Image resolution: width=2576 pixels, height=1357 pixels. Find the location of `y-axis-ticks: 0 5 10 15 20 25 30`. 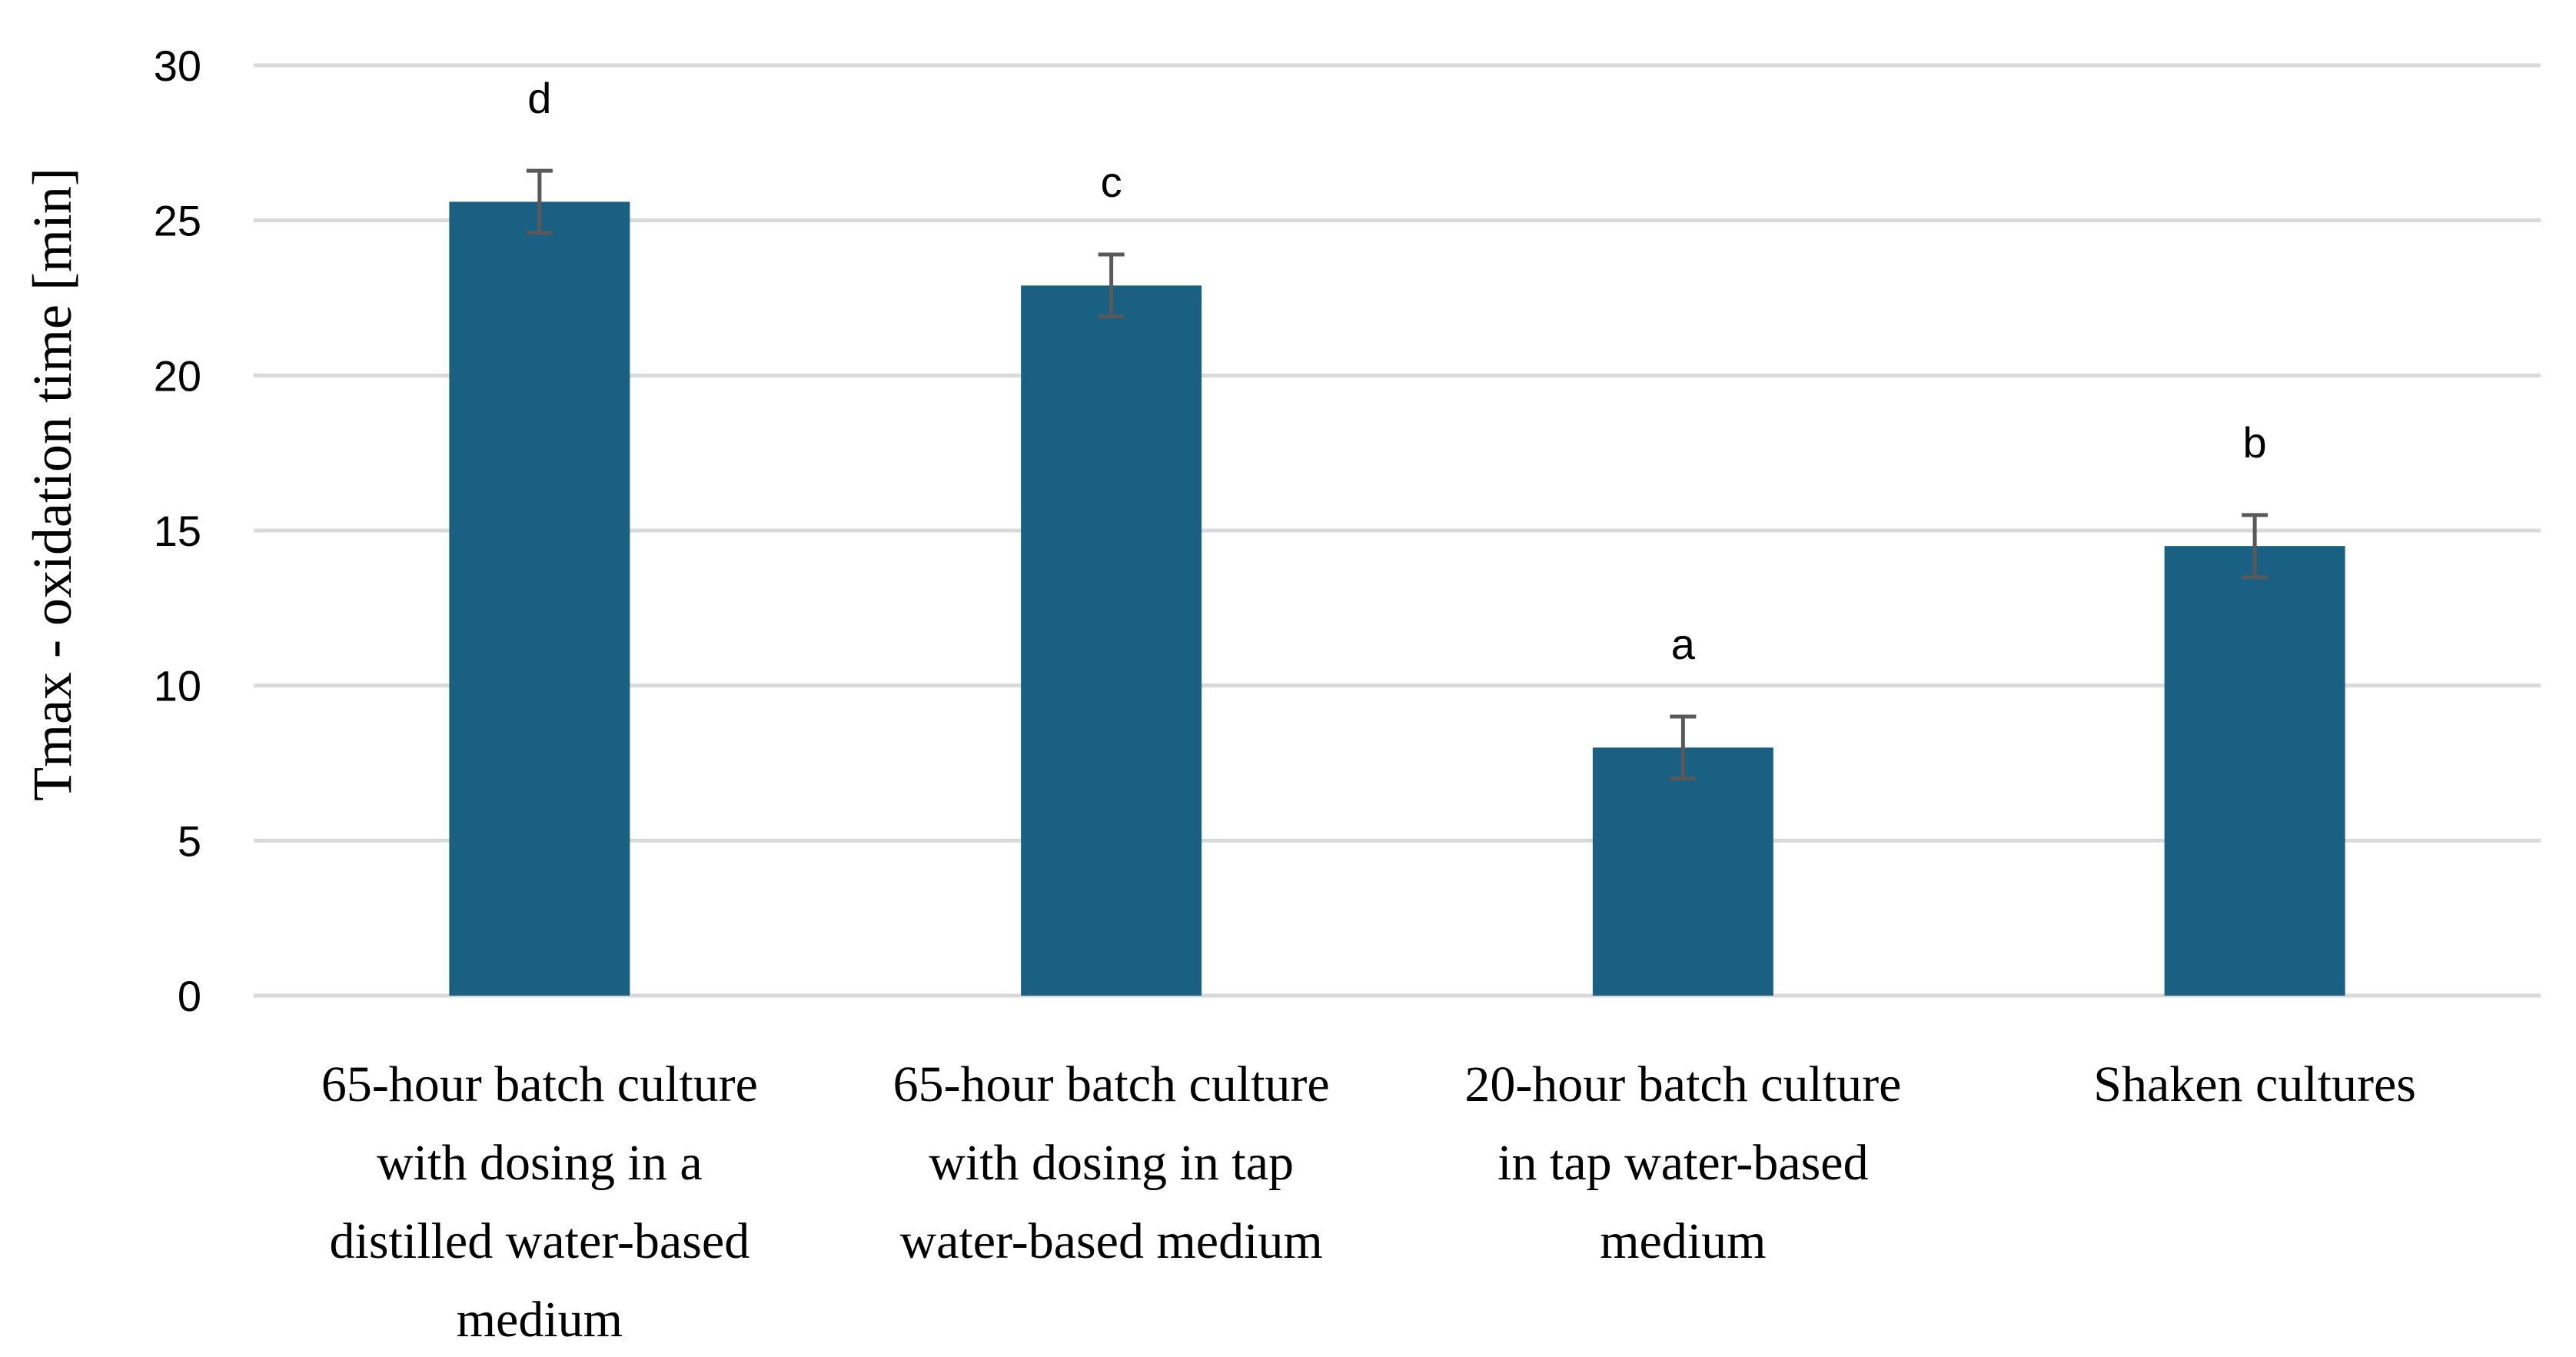

y-axis-ticks: 0 5 10 15 20 25 30 is located at coordinates (177, 531).